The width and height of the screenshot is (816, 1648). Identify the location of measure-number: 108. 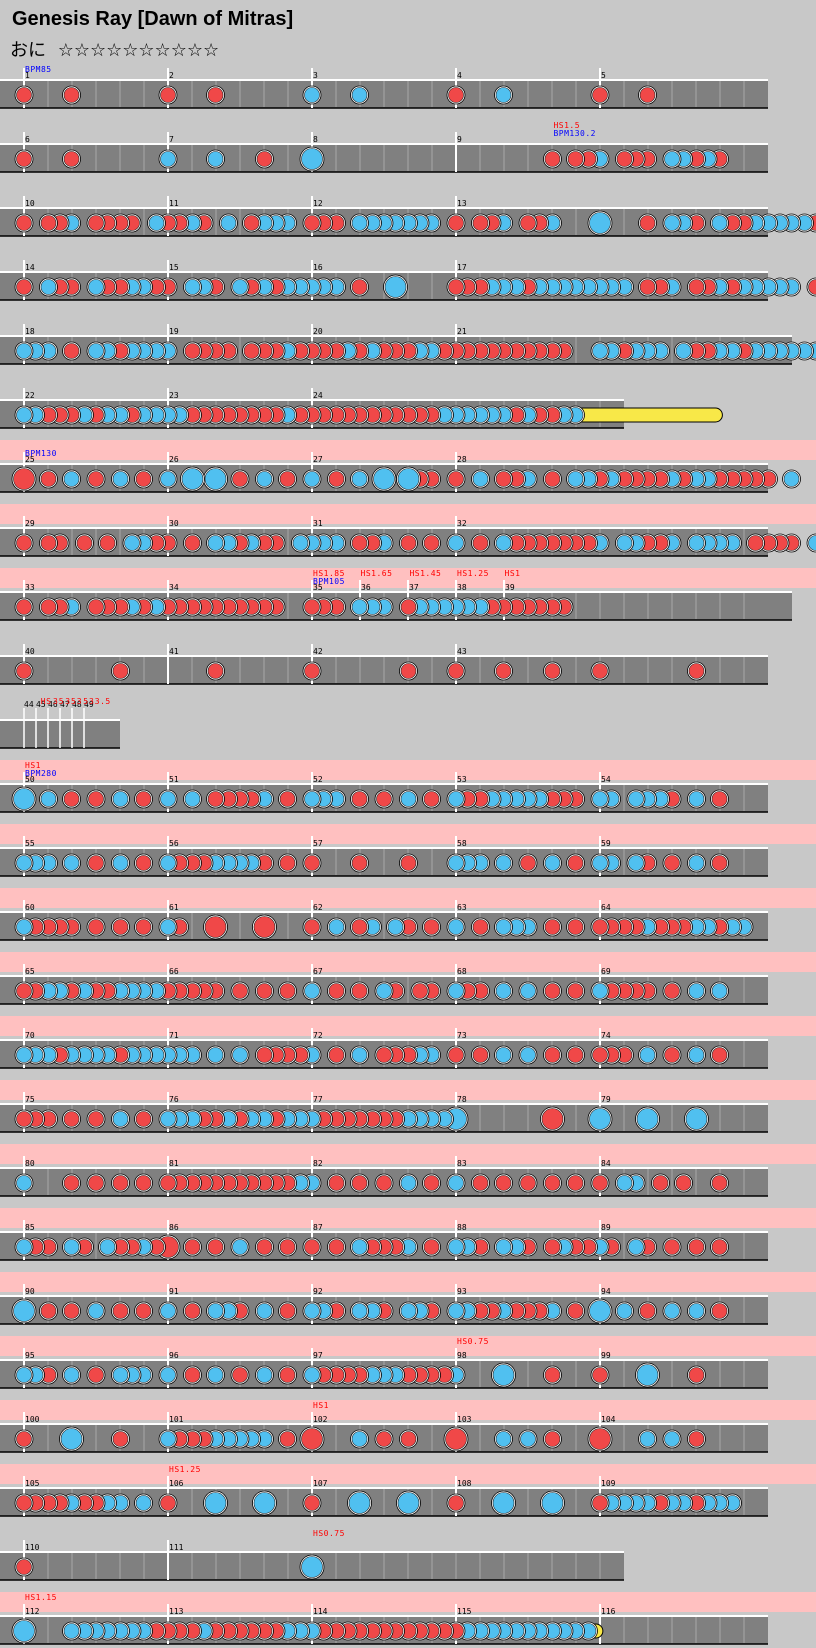
(464, 1483).